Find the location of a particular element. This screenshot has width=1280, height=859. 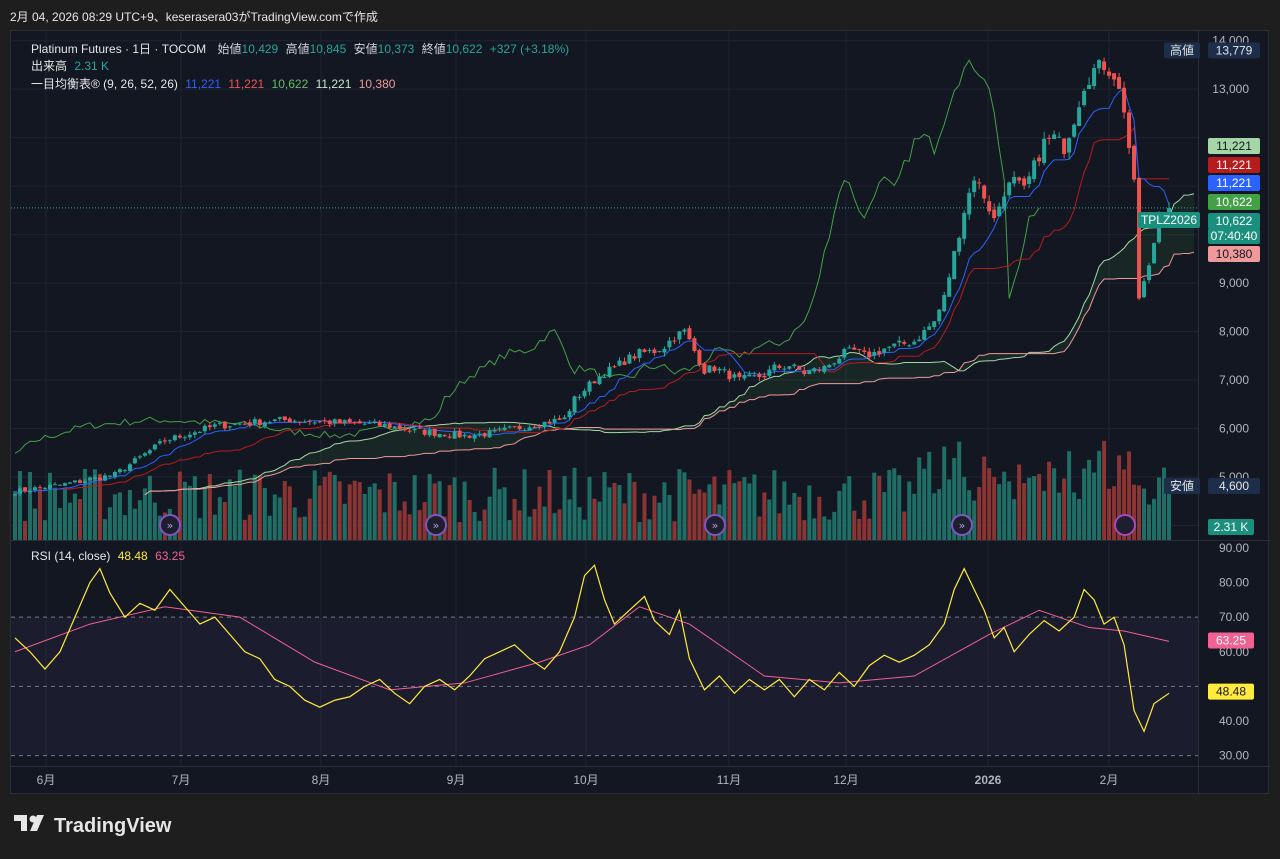

time-axis: 6月 7月 8月 9月 10月 11月 12月 2026 2月 is located at coordinates (578, 780).